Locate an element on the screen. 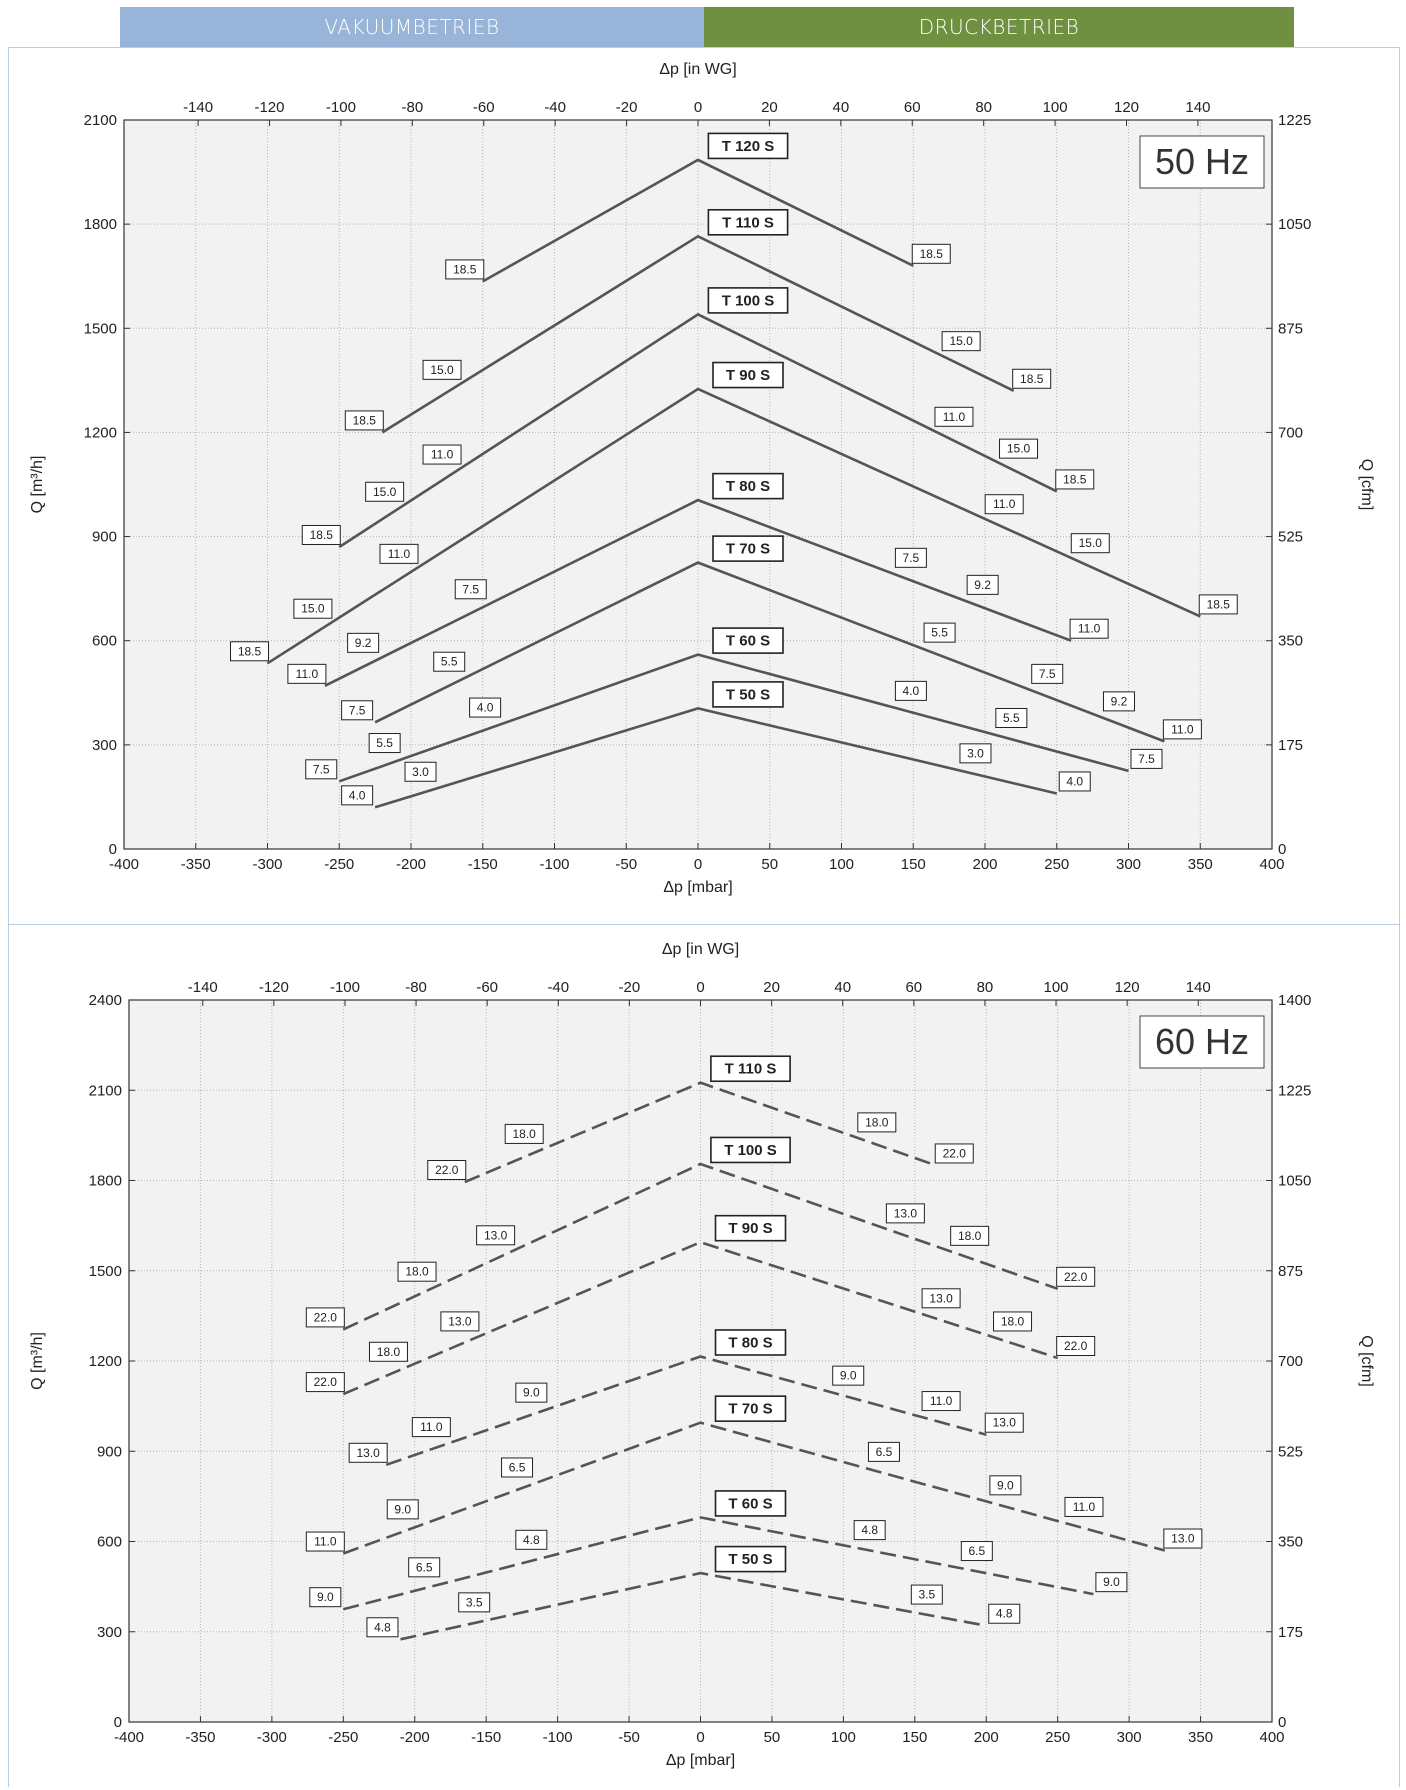 Image resolution: width=1406 pixels, height=1790 pixels. series-t-80-s: 11.0 9.0 9.0 11.0 13.0 13.0 T 80 S is located at coordinates (686, 1398).